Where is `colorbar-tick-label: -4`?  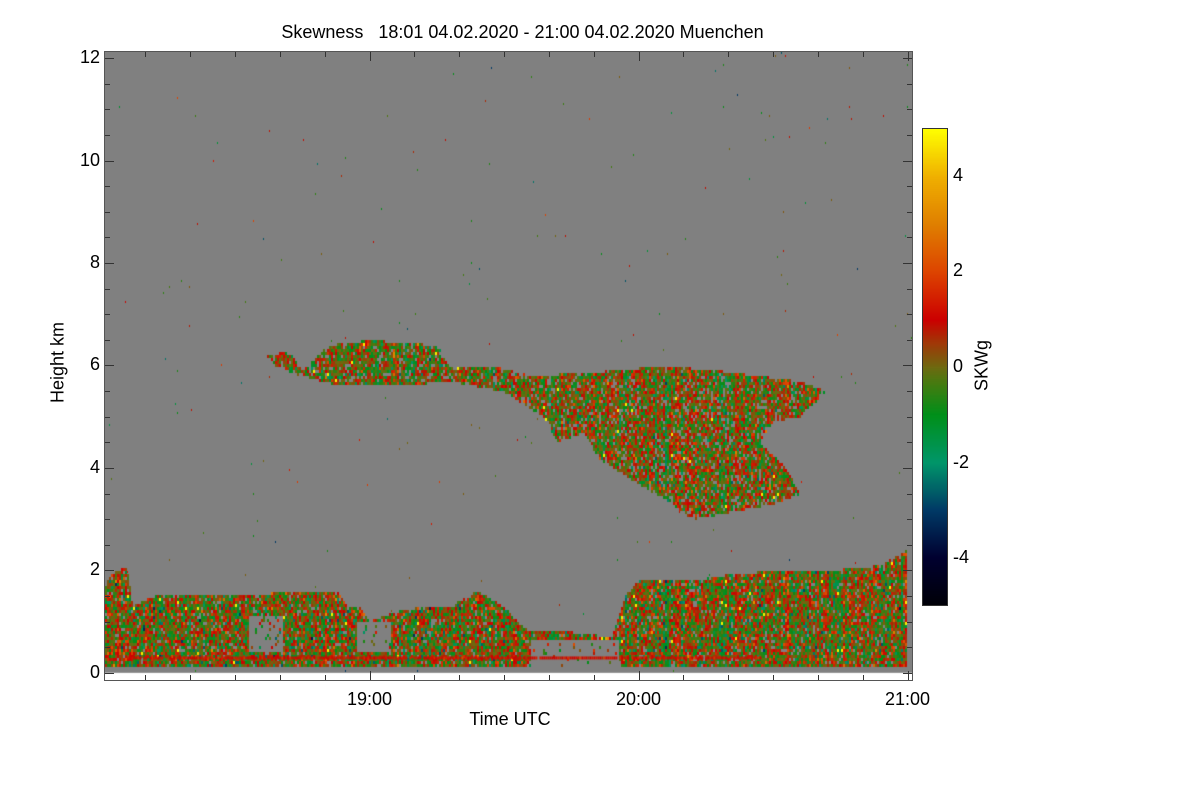 colorbar-tick-label: -4 is located at coordinates (961, 557).